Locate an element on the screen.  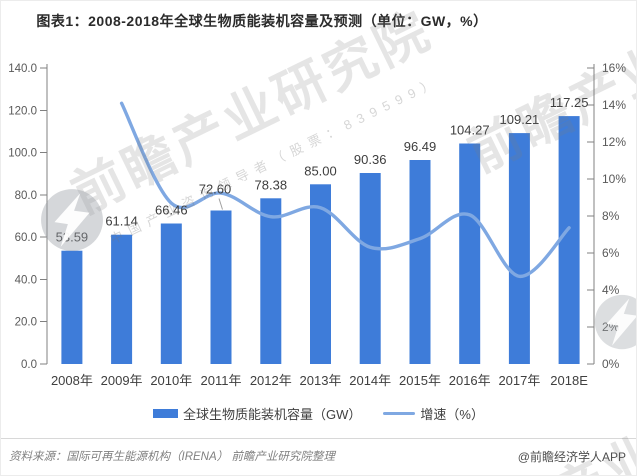
bar-value-label: 66.46 is located at coordinates (171, 210).